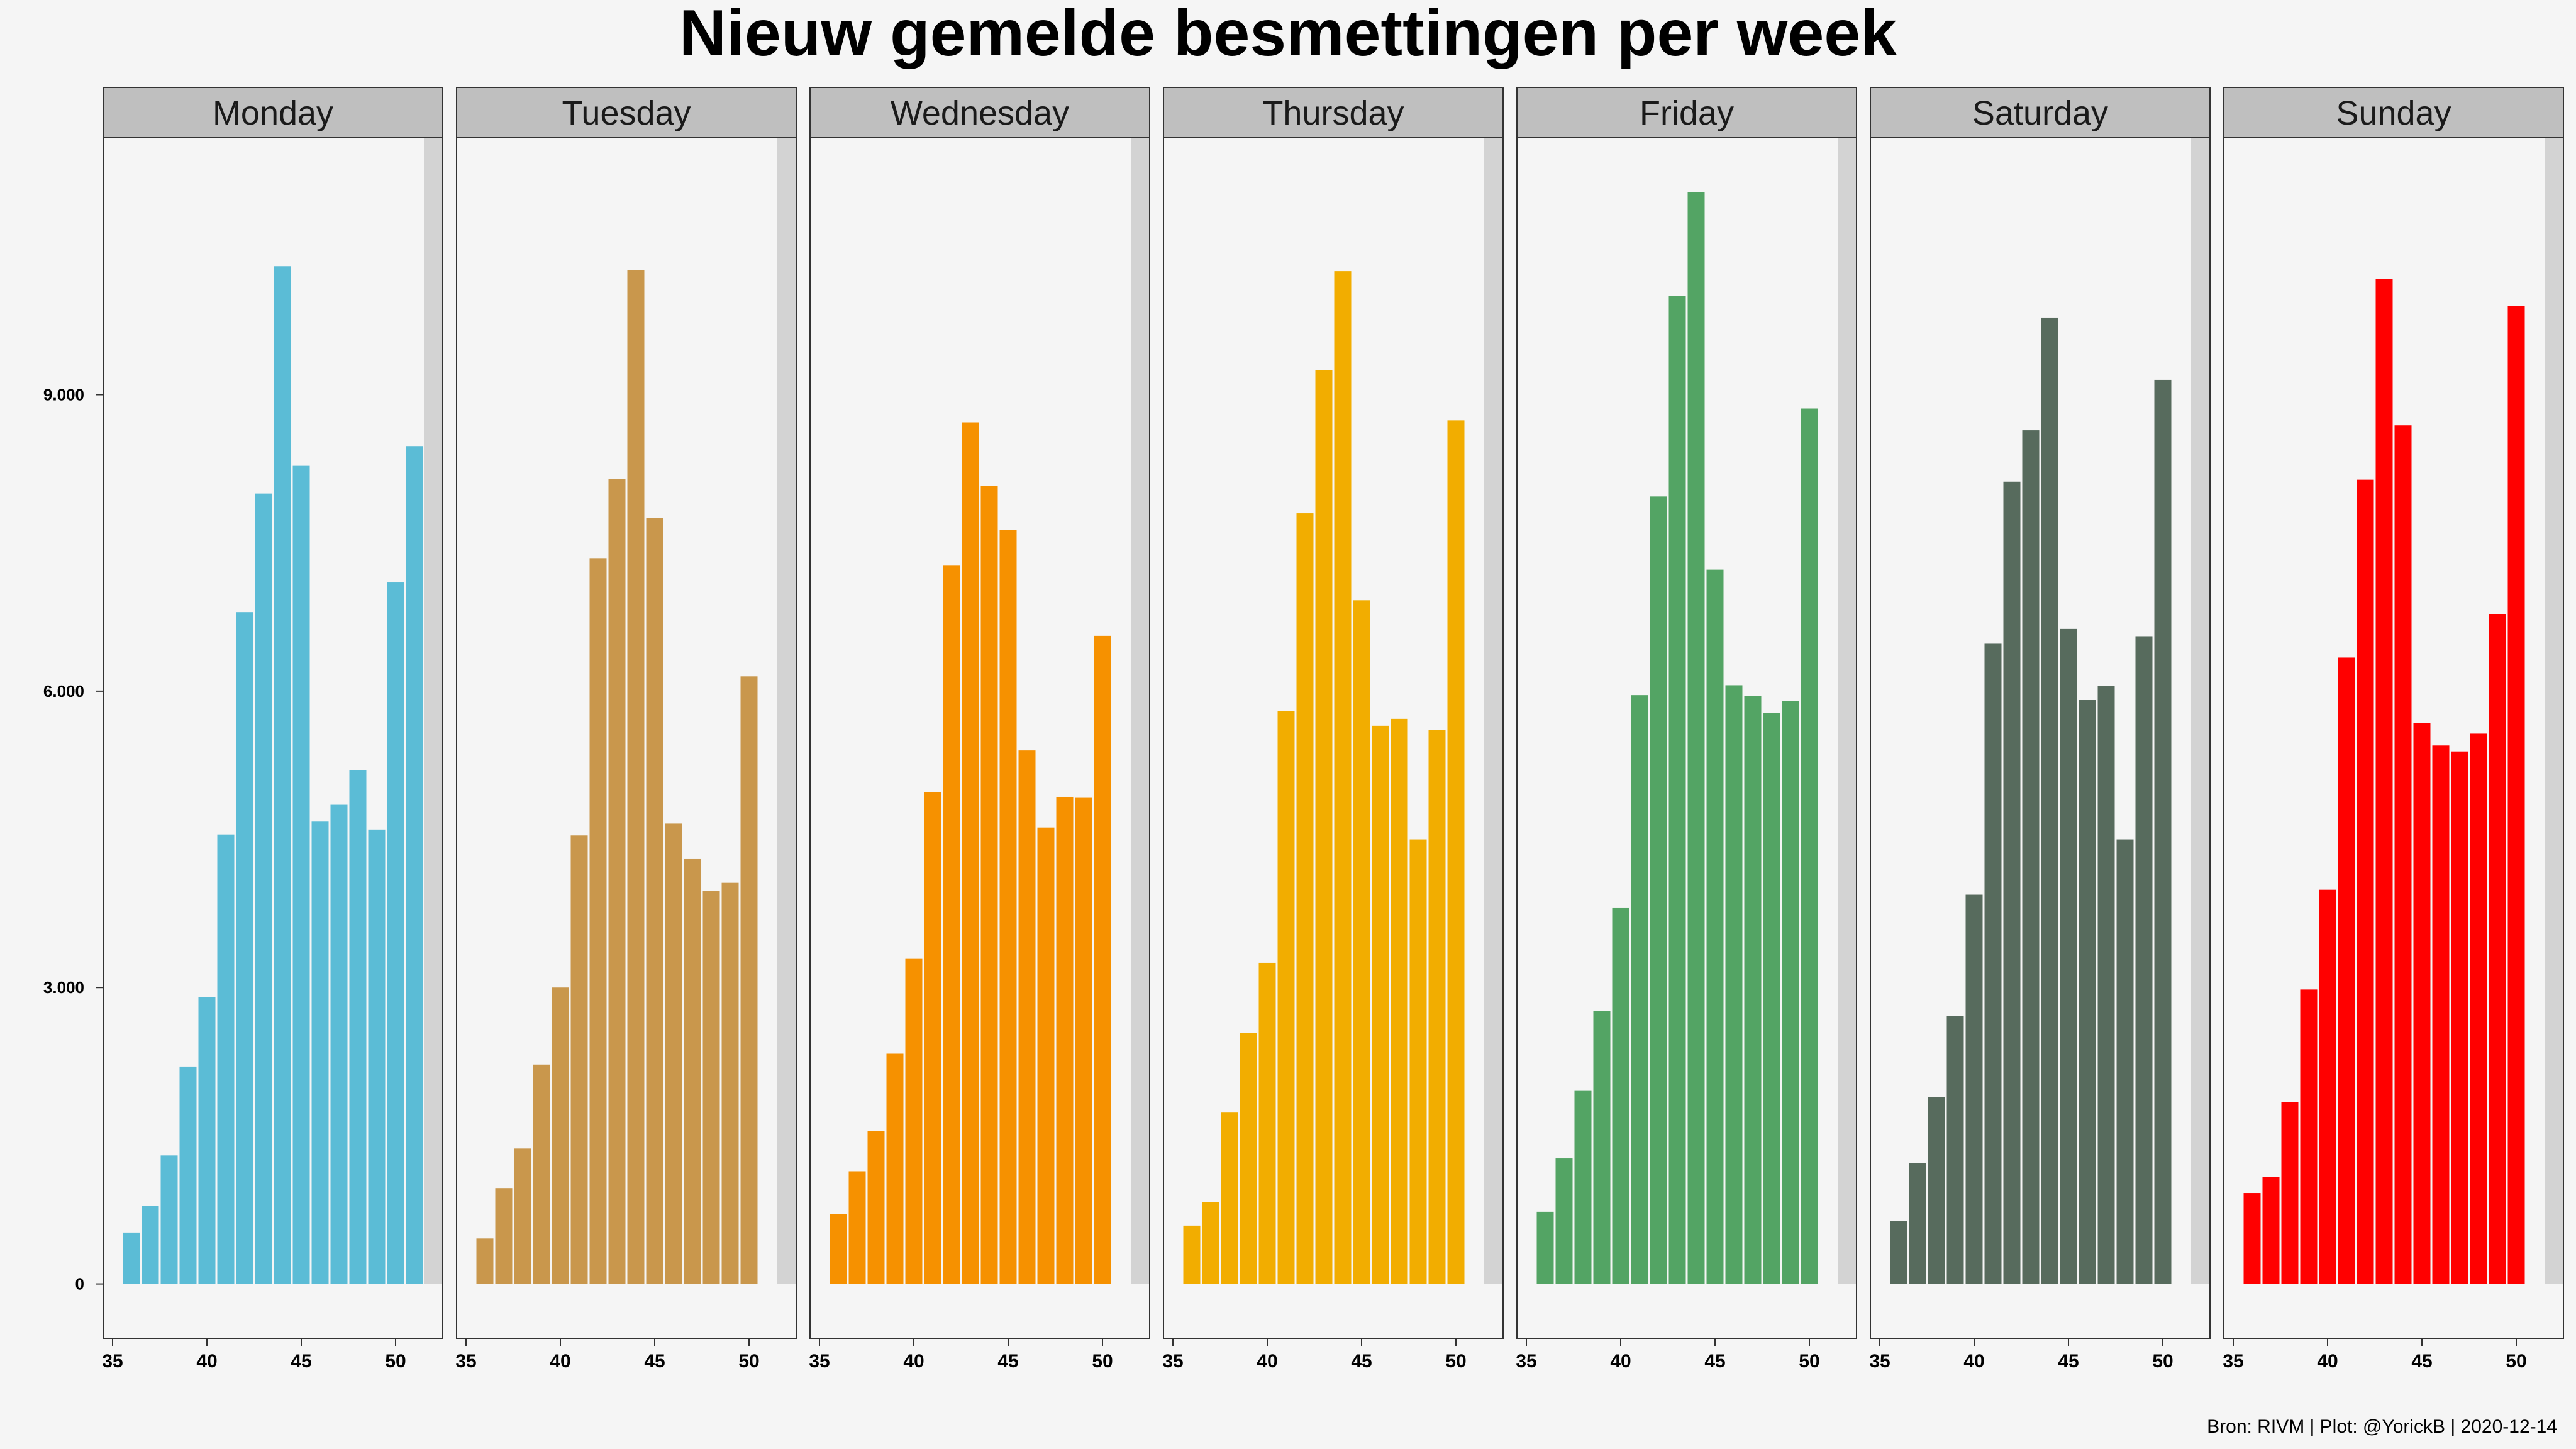 The image size is (2576, 1449). I want to click on facet-panel-thursday: Thursday 35 40 45 50, so click(1333, 729).